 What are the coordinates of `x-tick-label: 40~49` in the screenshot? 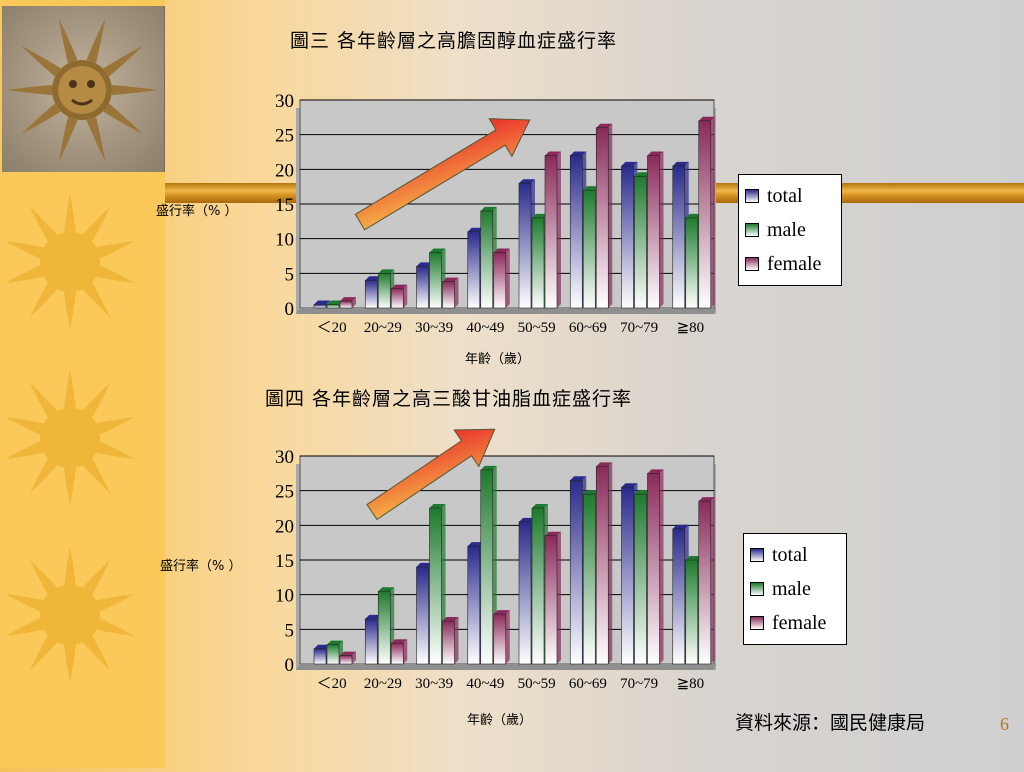 It's located at (485, 684).